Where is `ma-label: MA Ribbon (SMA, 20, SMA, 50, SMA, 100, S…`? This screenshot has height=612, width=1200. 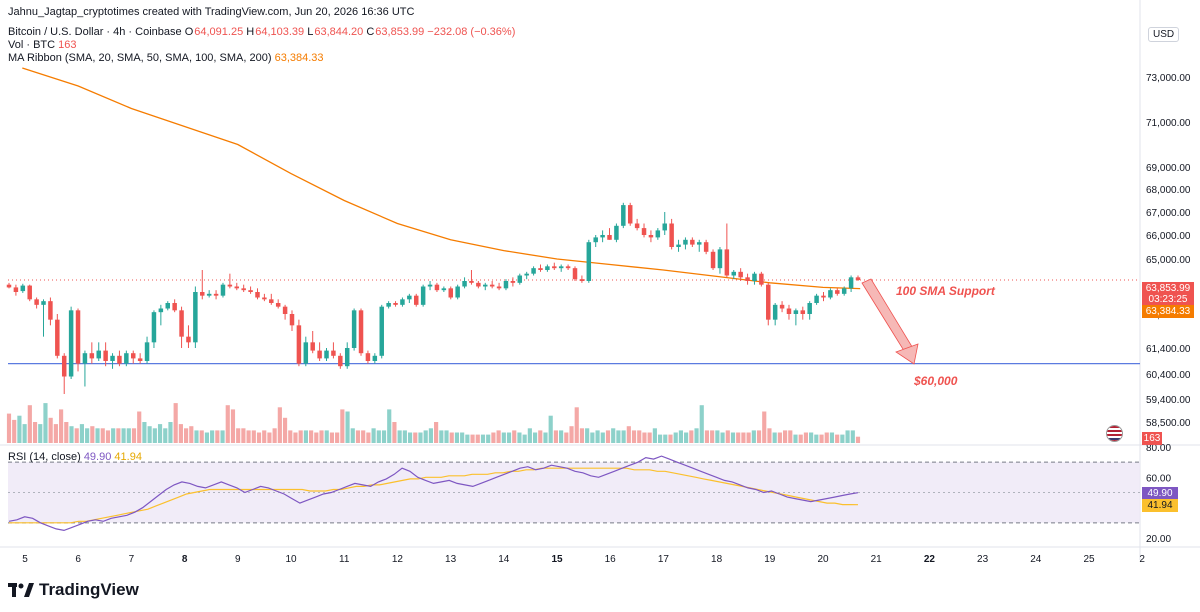
ma-label: MA Ribbon (SMA, 20, SMA, 50, SMA, 100, S… is located at coordinates (140, 58).